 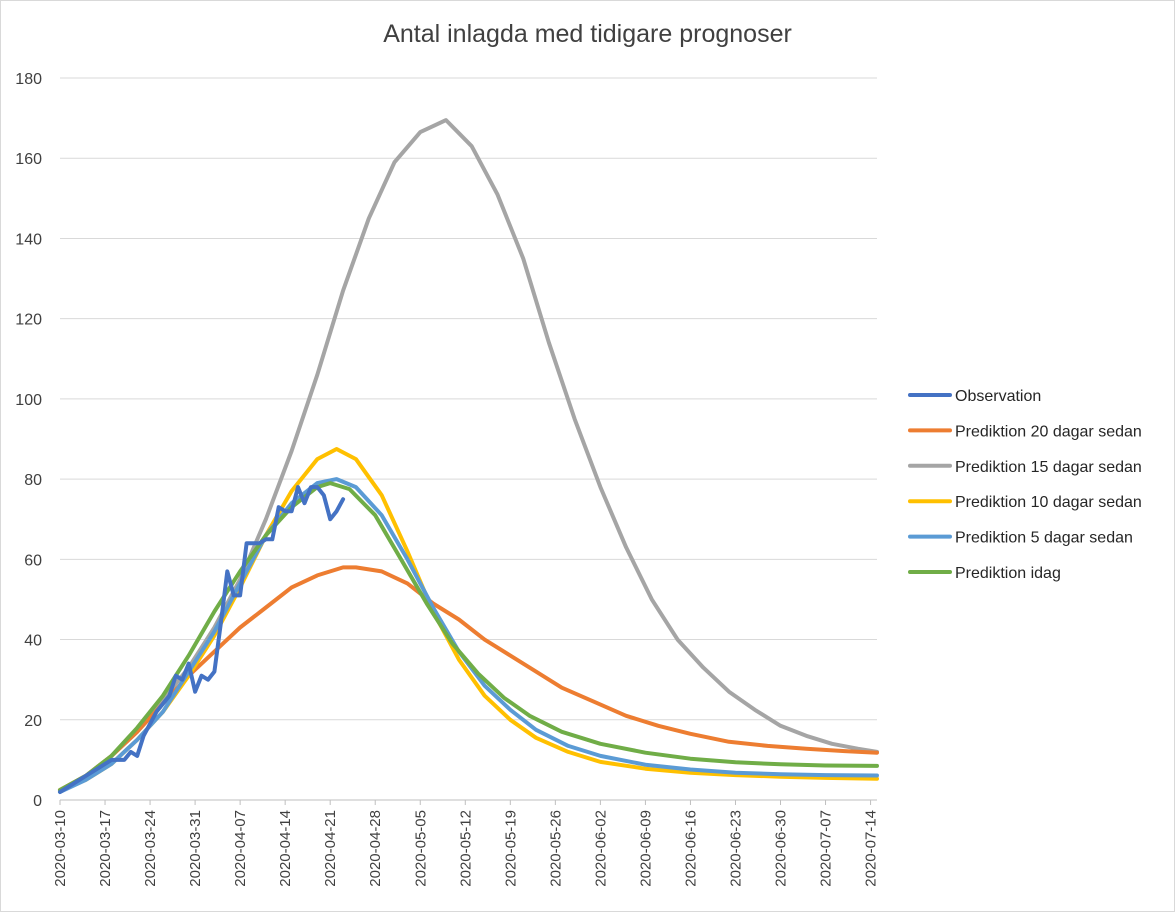 What do you see at coordinates (645, 848) in the screenshot?
I see `x-tick-label: 2020-06-09` at bounding box center [645, 848].